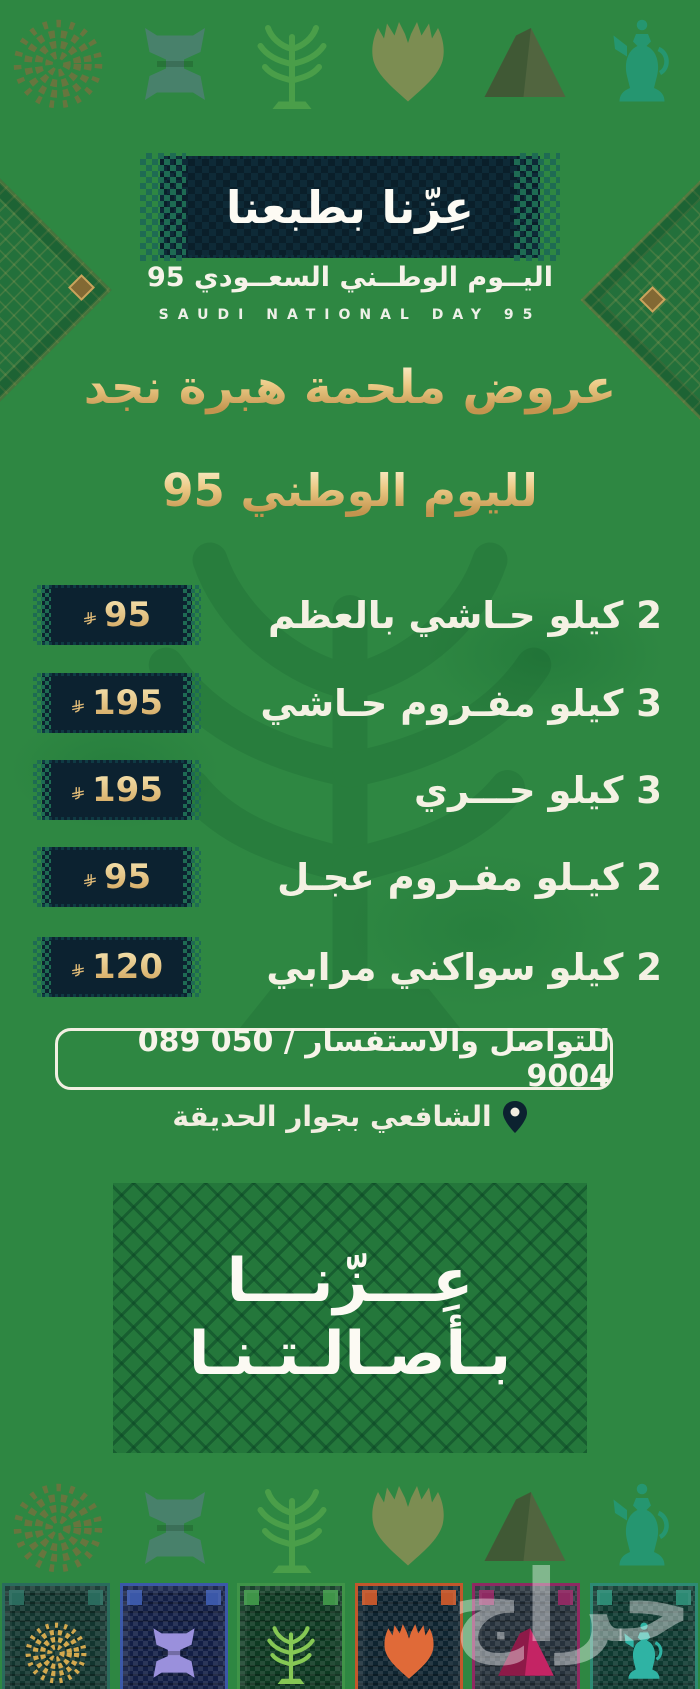  What do you see at coordinates (350, 1280) in the screenshot?
I see `footer-calligraphy-line1: عِـــزّنـــا` at bounding box center [350, 1280].